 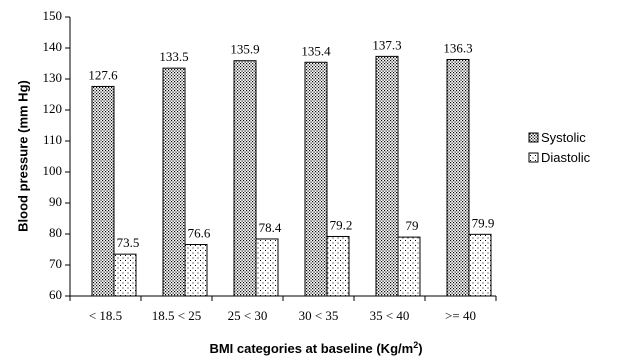 What do you see at coordinates (53, 46) in the screenshot?
I see `y-tick-label: 140` at bounding box center [53, 46].